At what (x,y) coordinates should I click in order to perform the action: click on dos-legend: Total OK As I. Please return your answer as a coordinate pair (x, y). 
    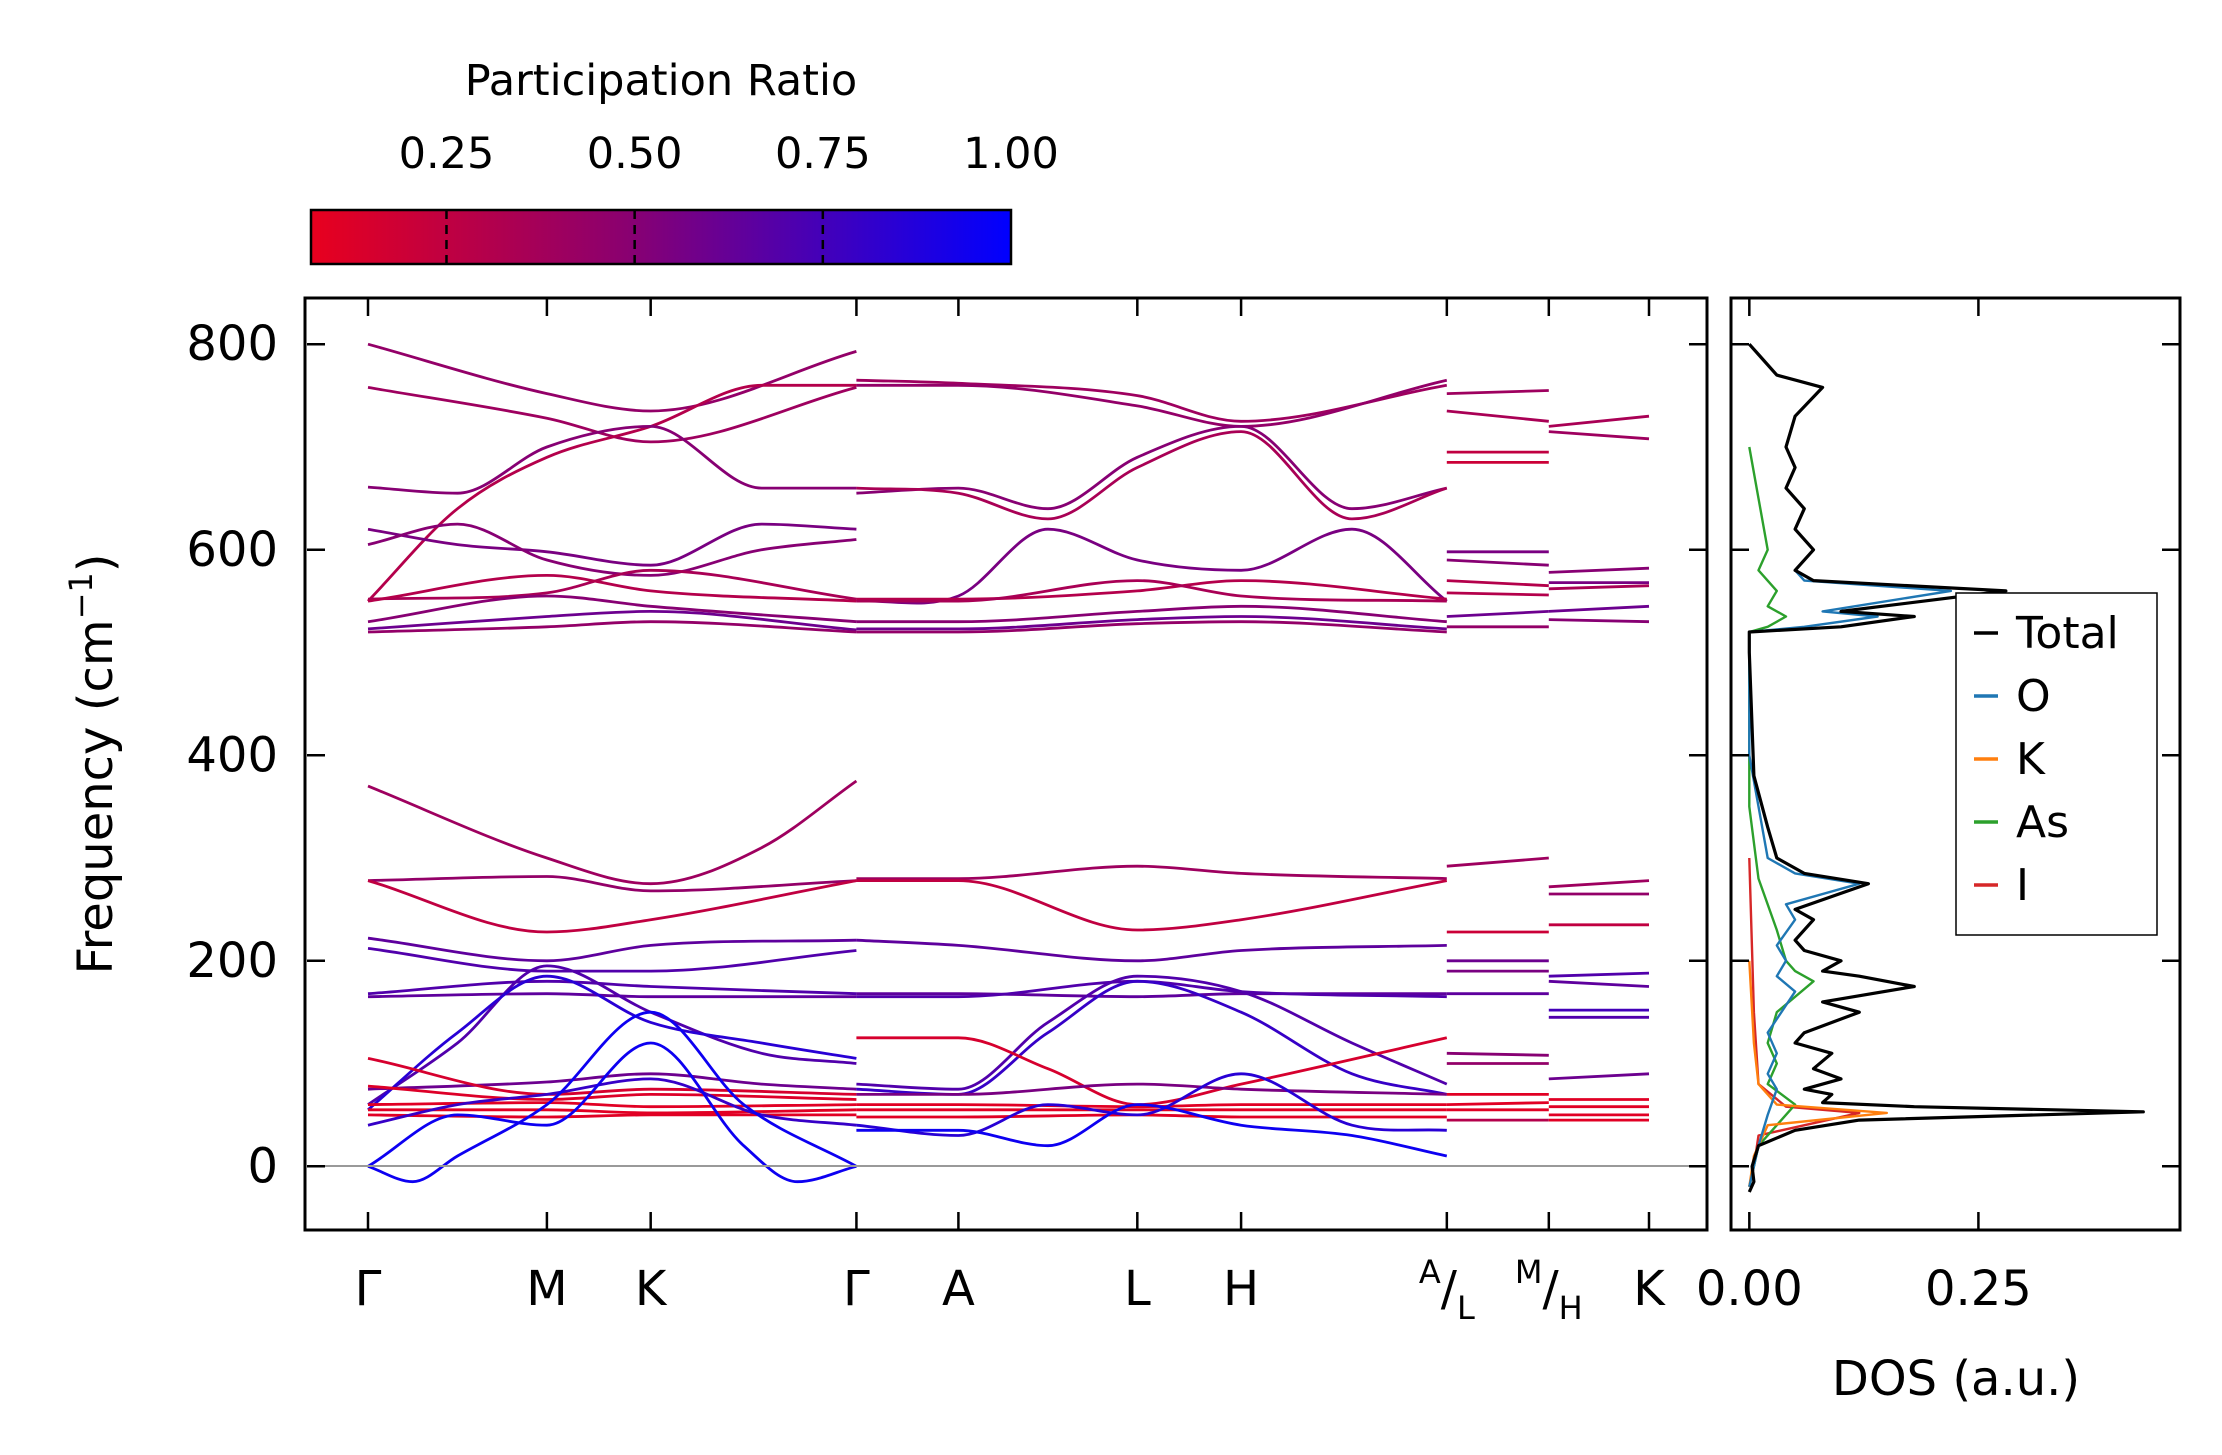
    Looking at the image, I should click on (2056, 764).